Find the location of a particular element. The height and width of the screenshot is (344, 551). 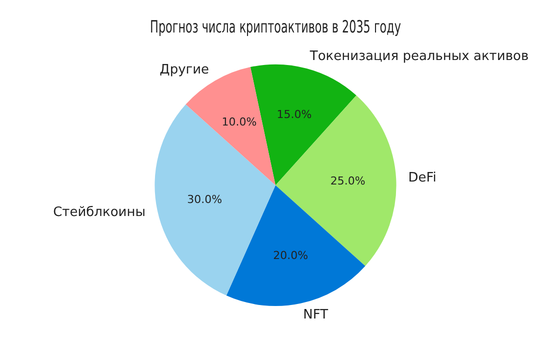

data-label: 15.0% is located at coordinates (294, 115).